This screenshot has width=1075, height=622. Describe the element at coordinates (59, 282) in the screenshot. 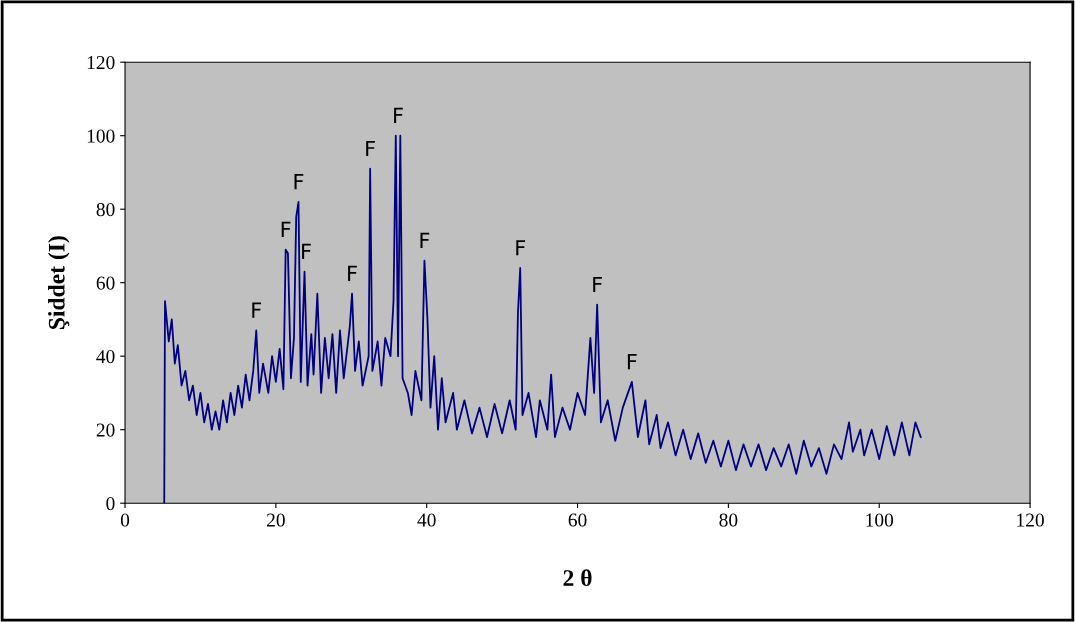

I see `y-axis-title: Şiddet (I)` at that location.